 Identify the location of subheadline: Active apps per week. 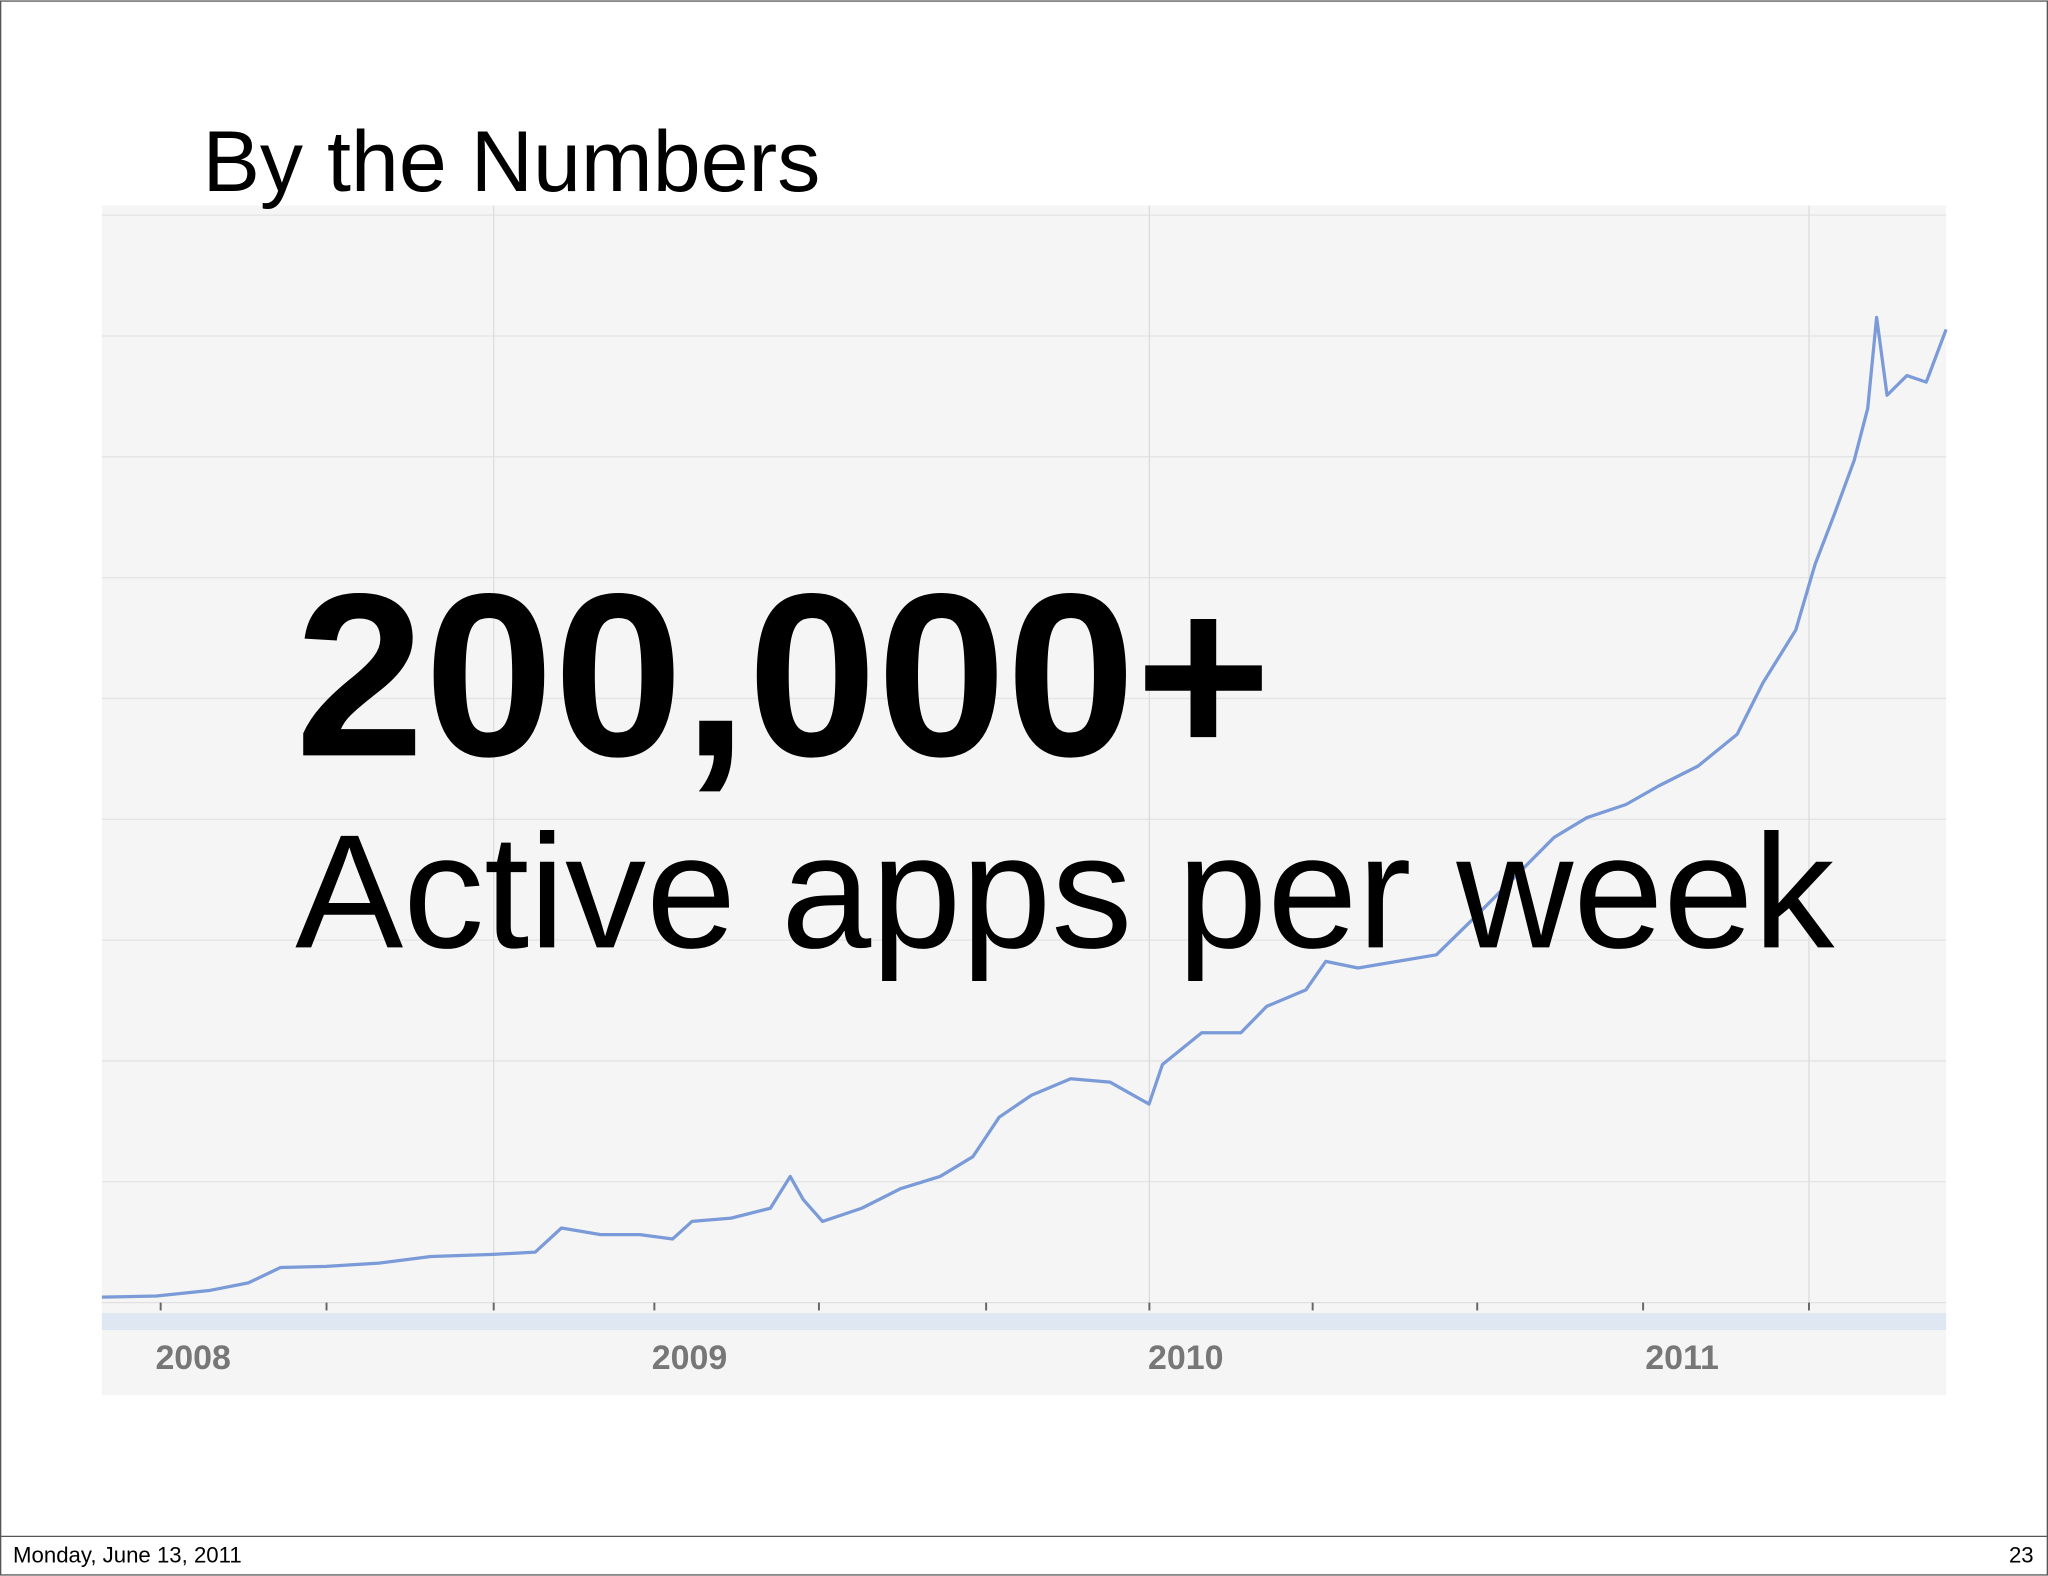
(1065, 891).